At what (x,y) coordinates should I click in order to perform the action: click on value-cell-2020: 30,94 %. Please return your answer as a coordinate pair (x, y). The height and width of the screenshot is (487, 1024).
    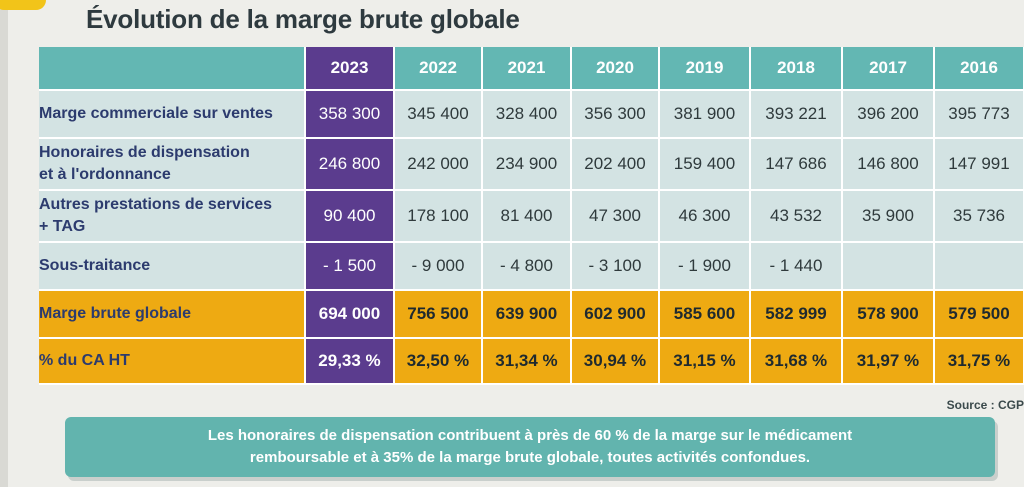
    Looking at the image, I should click on (615, 361).